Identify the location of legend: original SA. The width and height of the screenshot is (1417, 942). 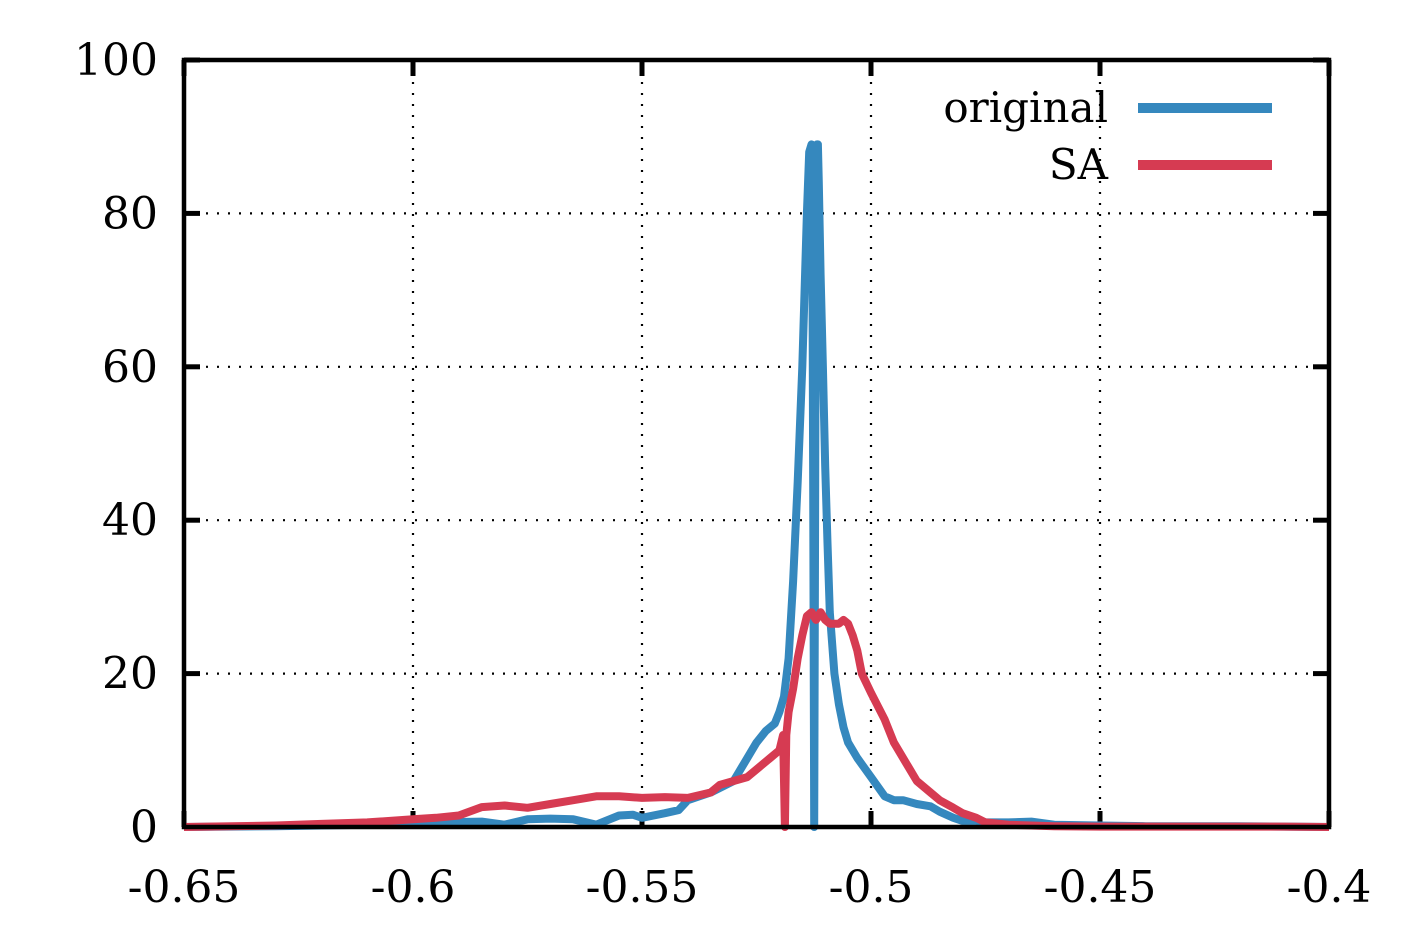
(1107, 136).